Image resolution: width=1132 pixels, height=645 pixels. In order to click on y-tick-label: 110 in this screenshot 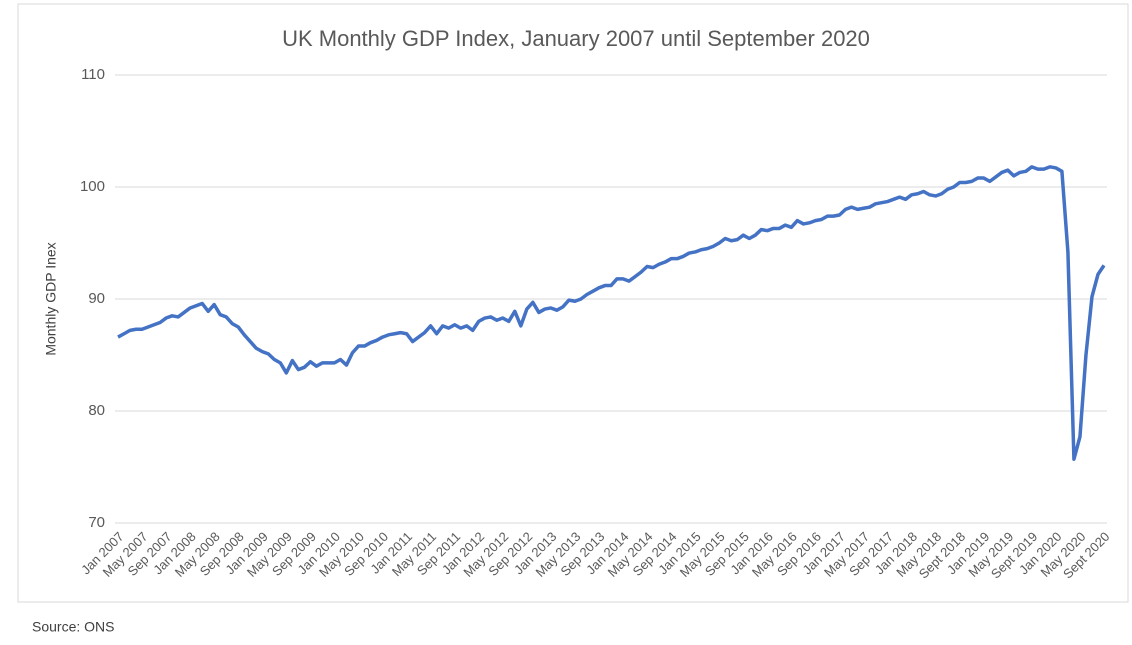, I will do `click(93, 74)`.